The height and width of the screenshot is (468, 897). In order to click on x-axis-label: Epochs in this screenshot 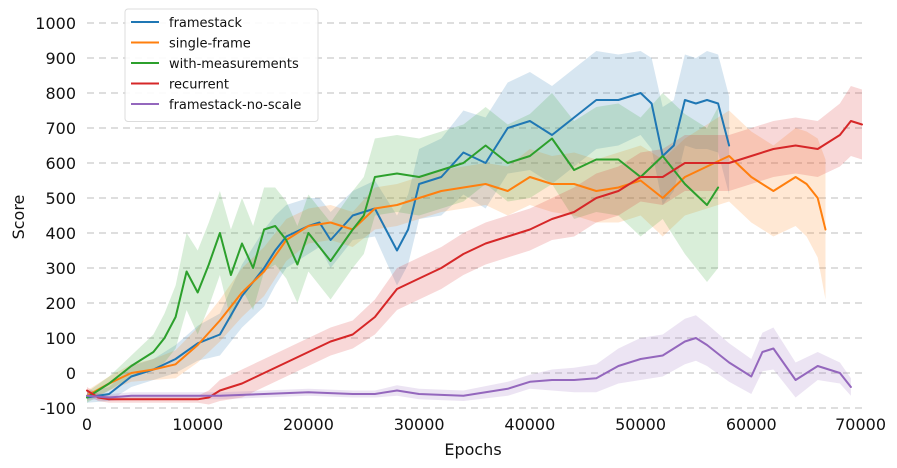, I will do `click(472, 449)`.